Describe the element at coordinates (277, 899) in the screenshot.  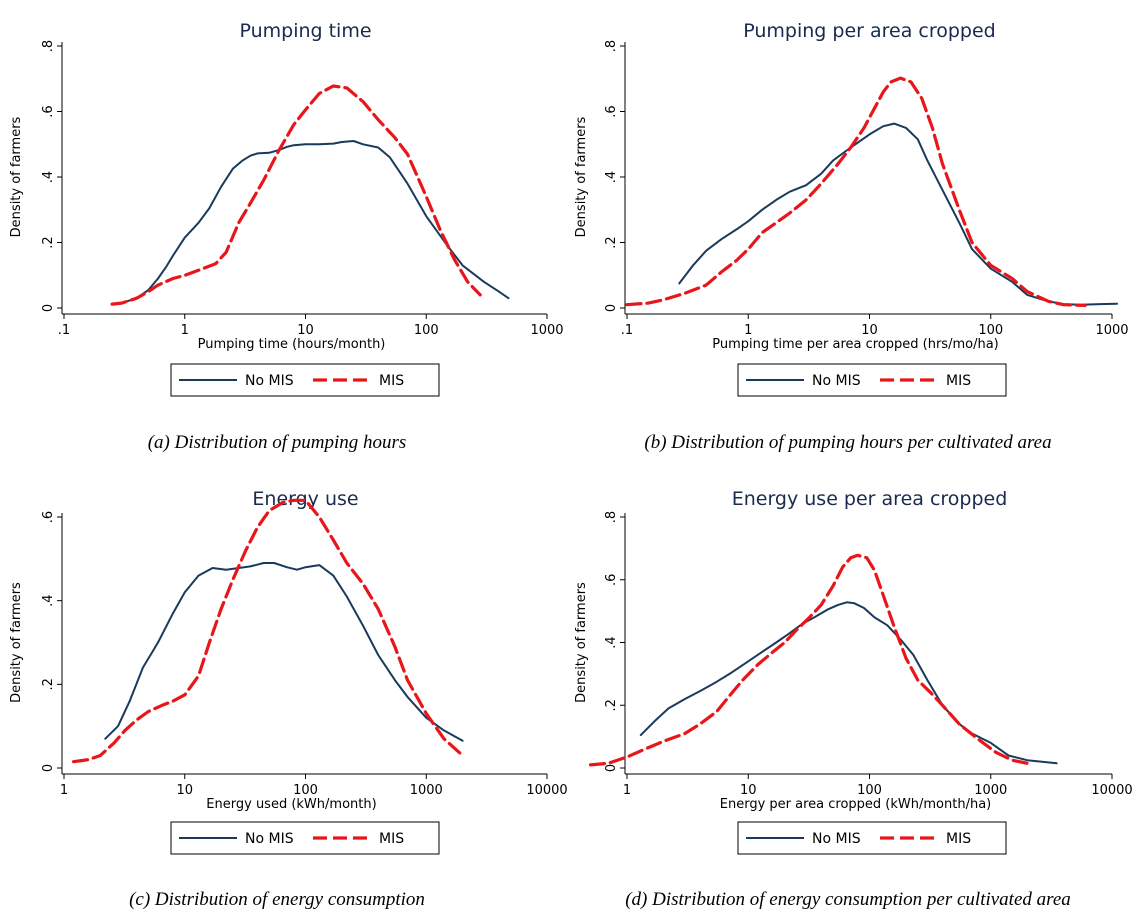
I see `figure-caption: (c) Distribution of energy consumption` at that location.